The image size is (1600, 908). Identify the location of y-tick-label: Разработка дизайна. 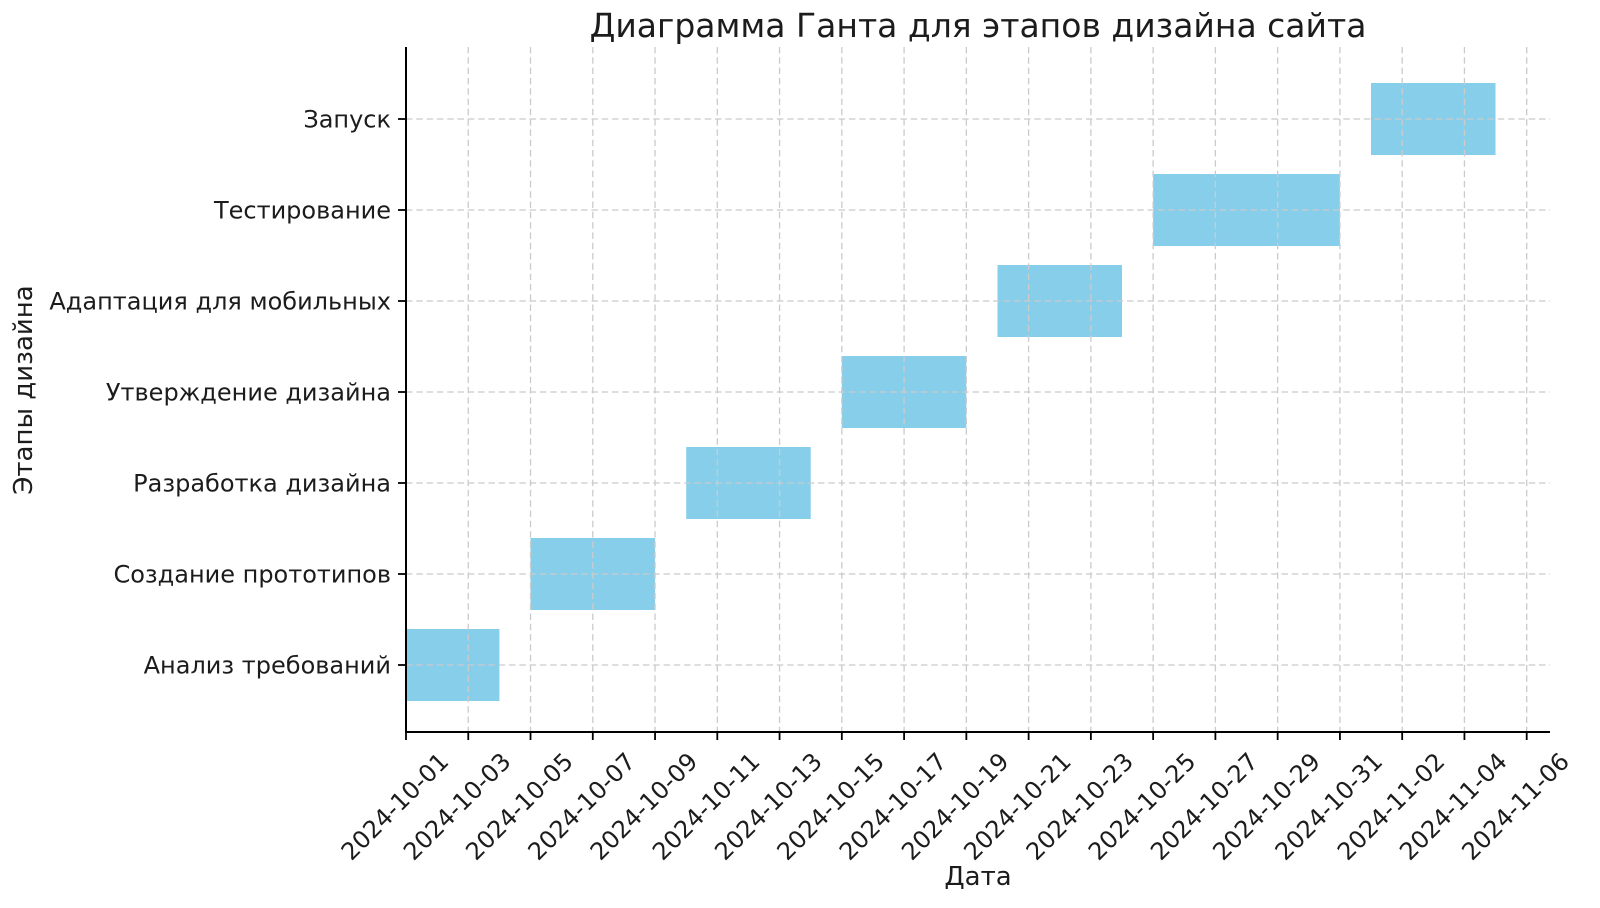
(262, 484).